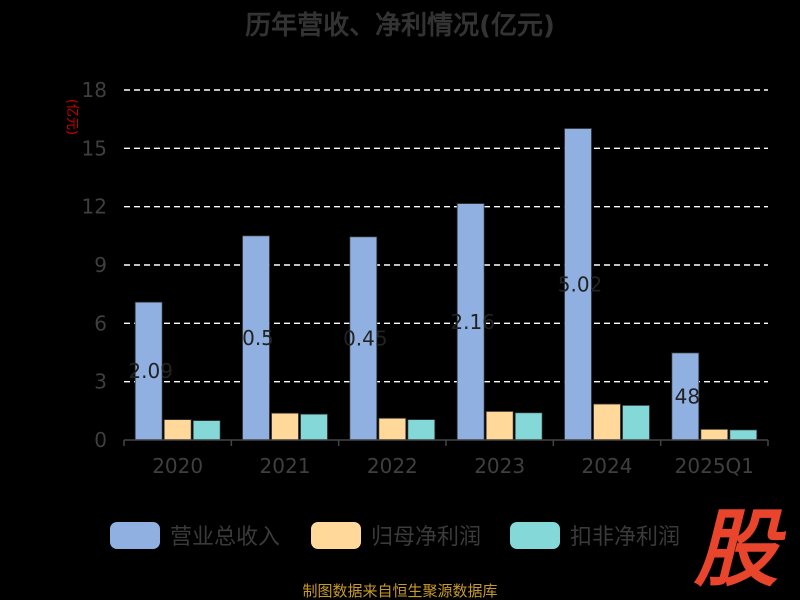  What do you see at coordinates (314, 427) in the screenshot?
I see `bar-2-2021` at bounding box center [314, 427].